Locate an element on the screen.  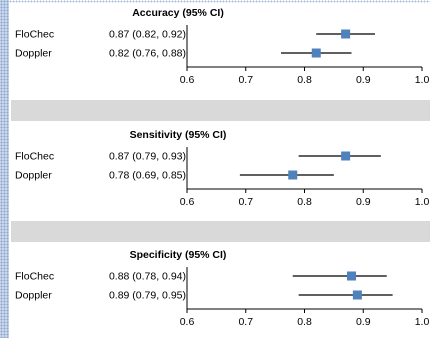
estimate-label: 0.87 (0.82, 0.92) is located at coordinates (147, 35).